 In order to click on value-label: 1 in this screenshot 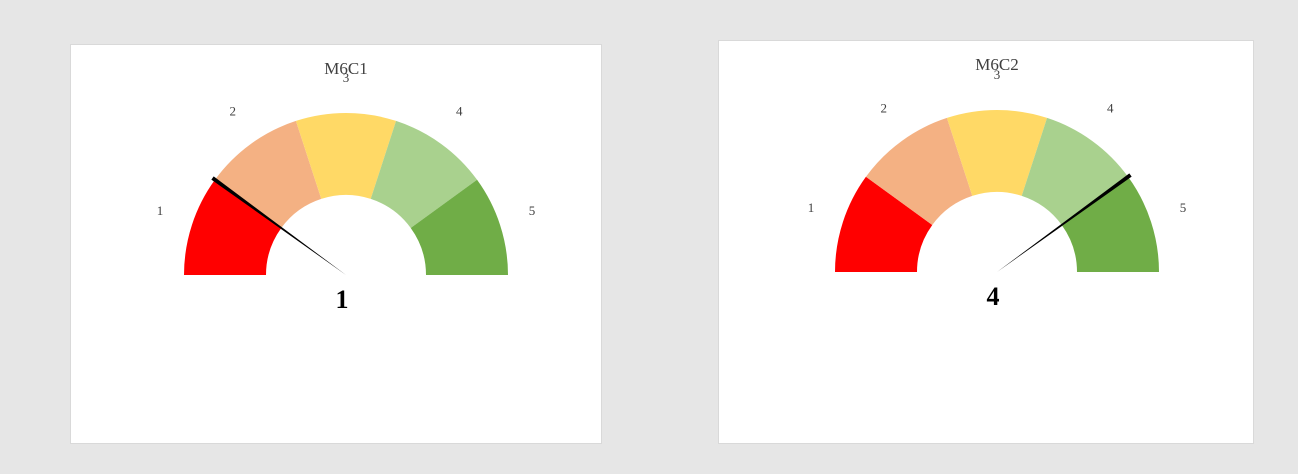, I will do `click(342, 299)`.